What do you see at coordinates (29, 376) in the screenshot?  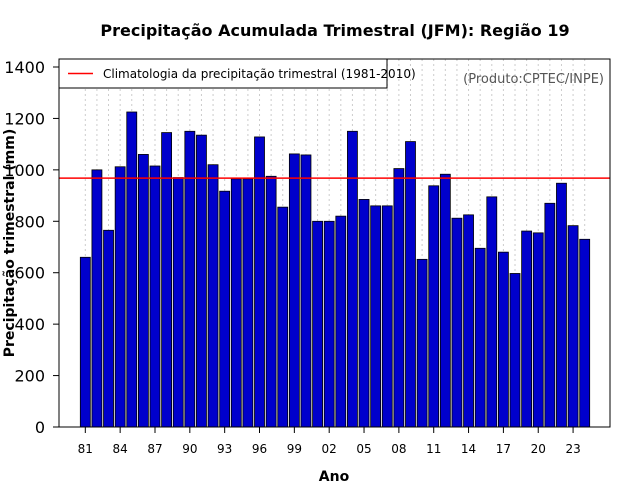 I see `y-tick-label: 200` at bounding box center [29, 376].